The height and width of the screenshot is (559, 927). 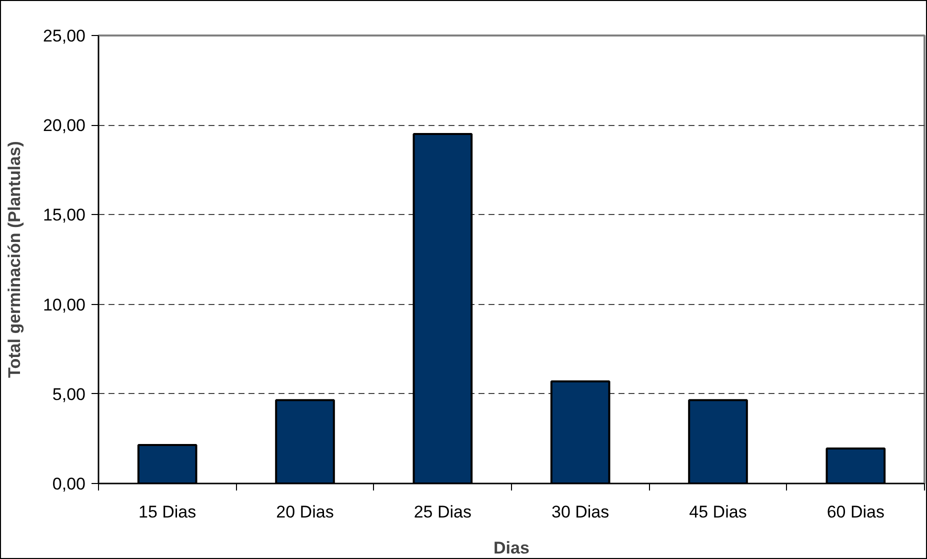 What do you see at coordinates (581, 512) in the screenshot?
I see `x-tick-label: 30 Dias` at bounding box center [581, 512].